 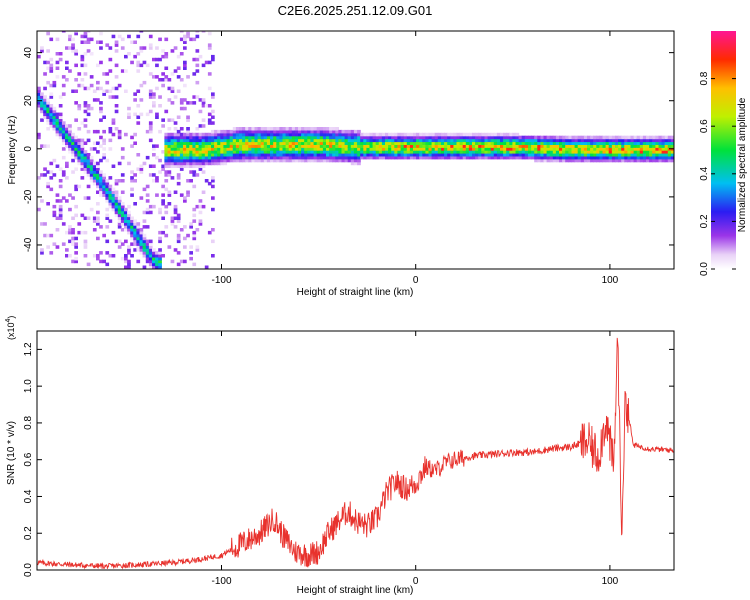 What do you see at coordinates (28, 101) in the screenshot?
I see `spectrogram-y-tick-label-3: 20` at bounding box center [28, 101].